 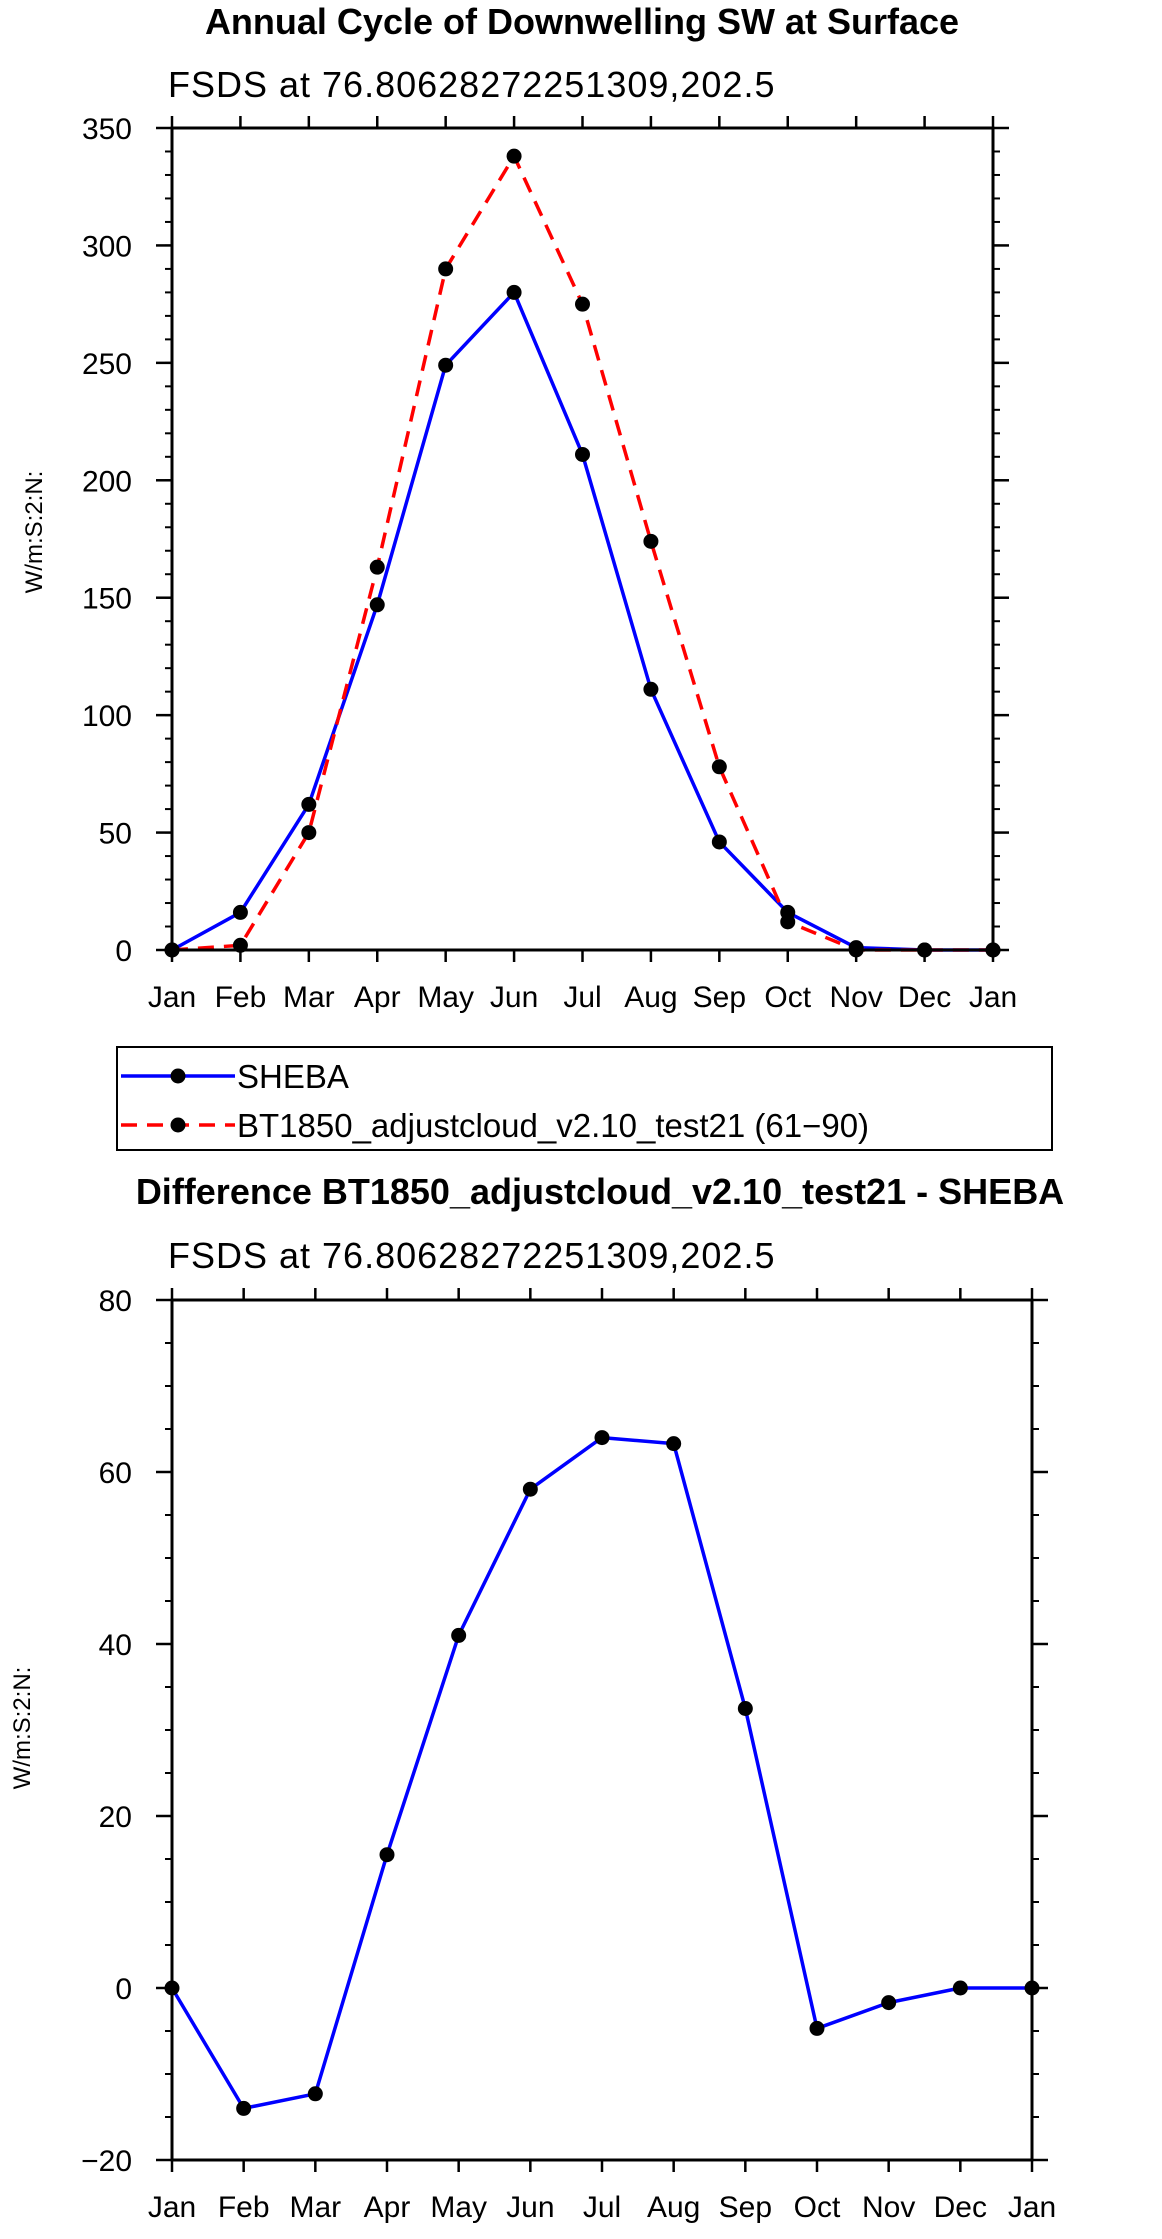 What do you see at coordinates (107, 364) in the screenshot?
I see `y-tick-label: 250` at bounding box center [107, 364].